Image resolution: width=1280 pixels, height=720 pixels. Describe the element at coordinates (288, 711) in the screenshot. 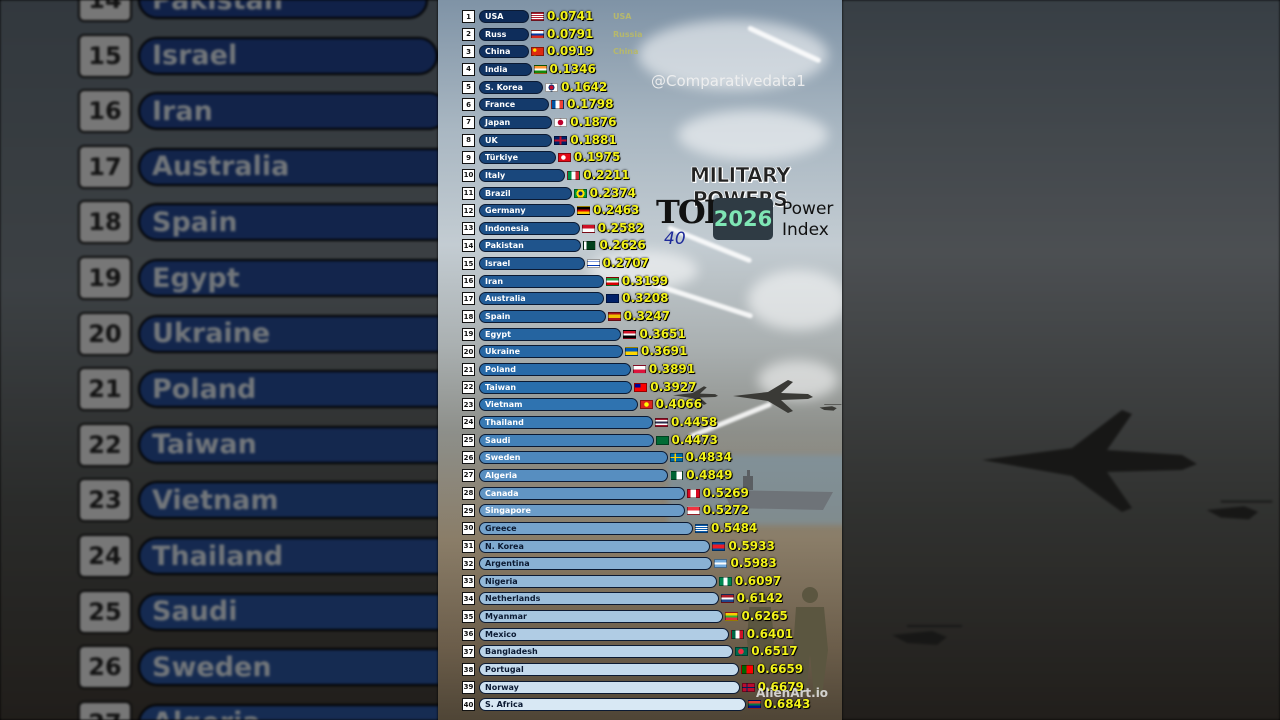

I see `zoomed-bar: Algeria` at that location.